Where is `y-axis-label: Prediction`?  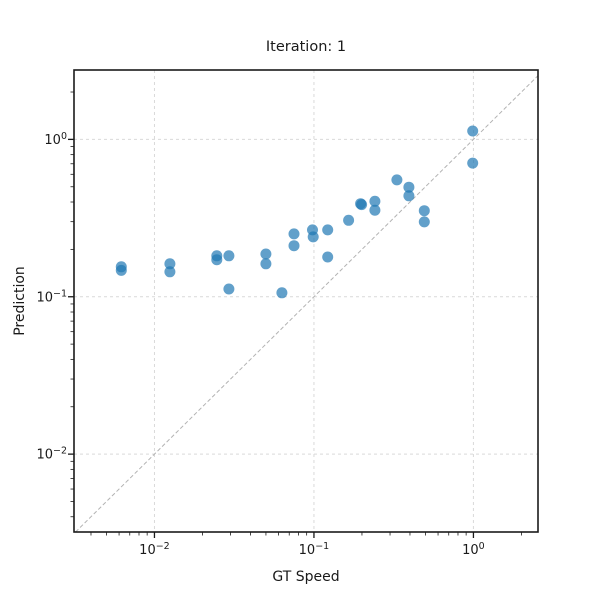
y-axis-label: Prediction is located at coordinates (20, 301).